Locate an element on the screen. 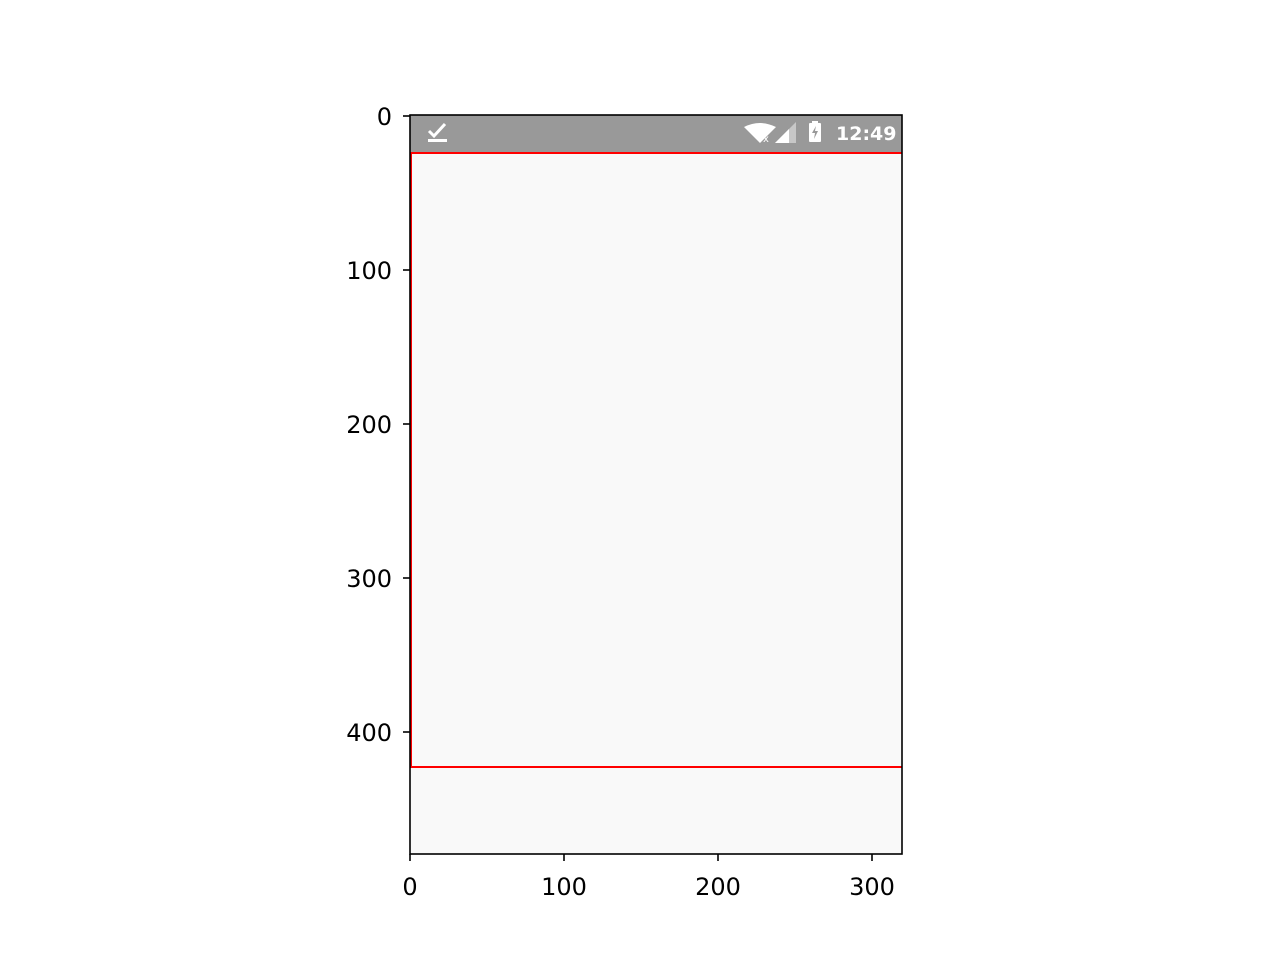 This screenshot has width=1280, height=960. x-tick-label: 200 is located at coordinates (718, 887).